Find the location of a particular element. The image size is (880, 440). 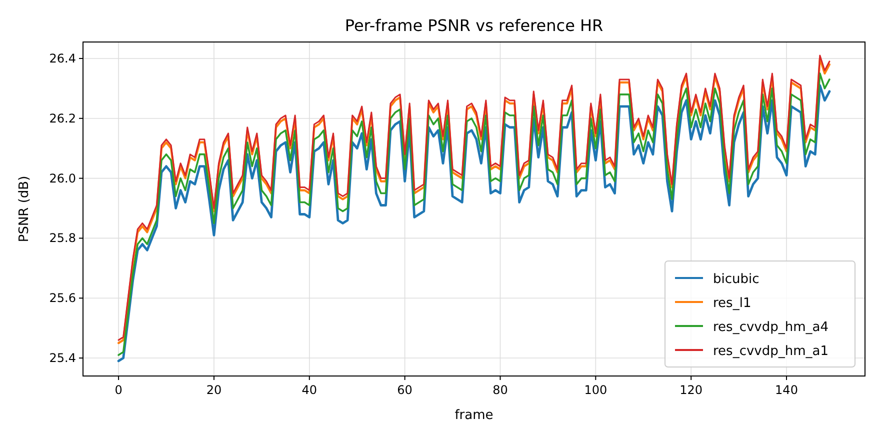

x-tick-label: 60 is located at coordinates (404, 390).